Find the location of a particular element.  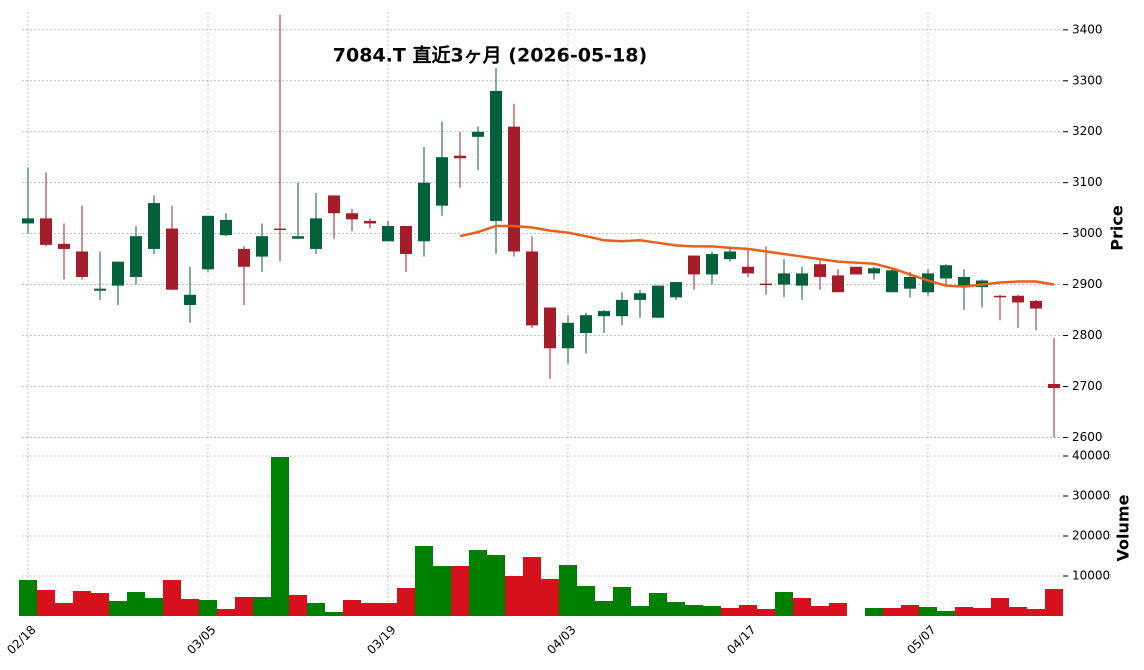

y-tick-label: 40000 is located at coordinates (1091, 456).